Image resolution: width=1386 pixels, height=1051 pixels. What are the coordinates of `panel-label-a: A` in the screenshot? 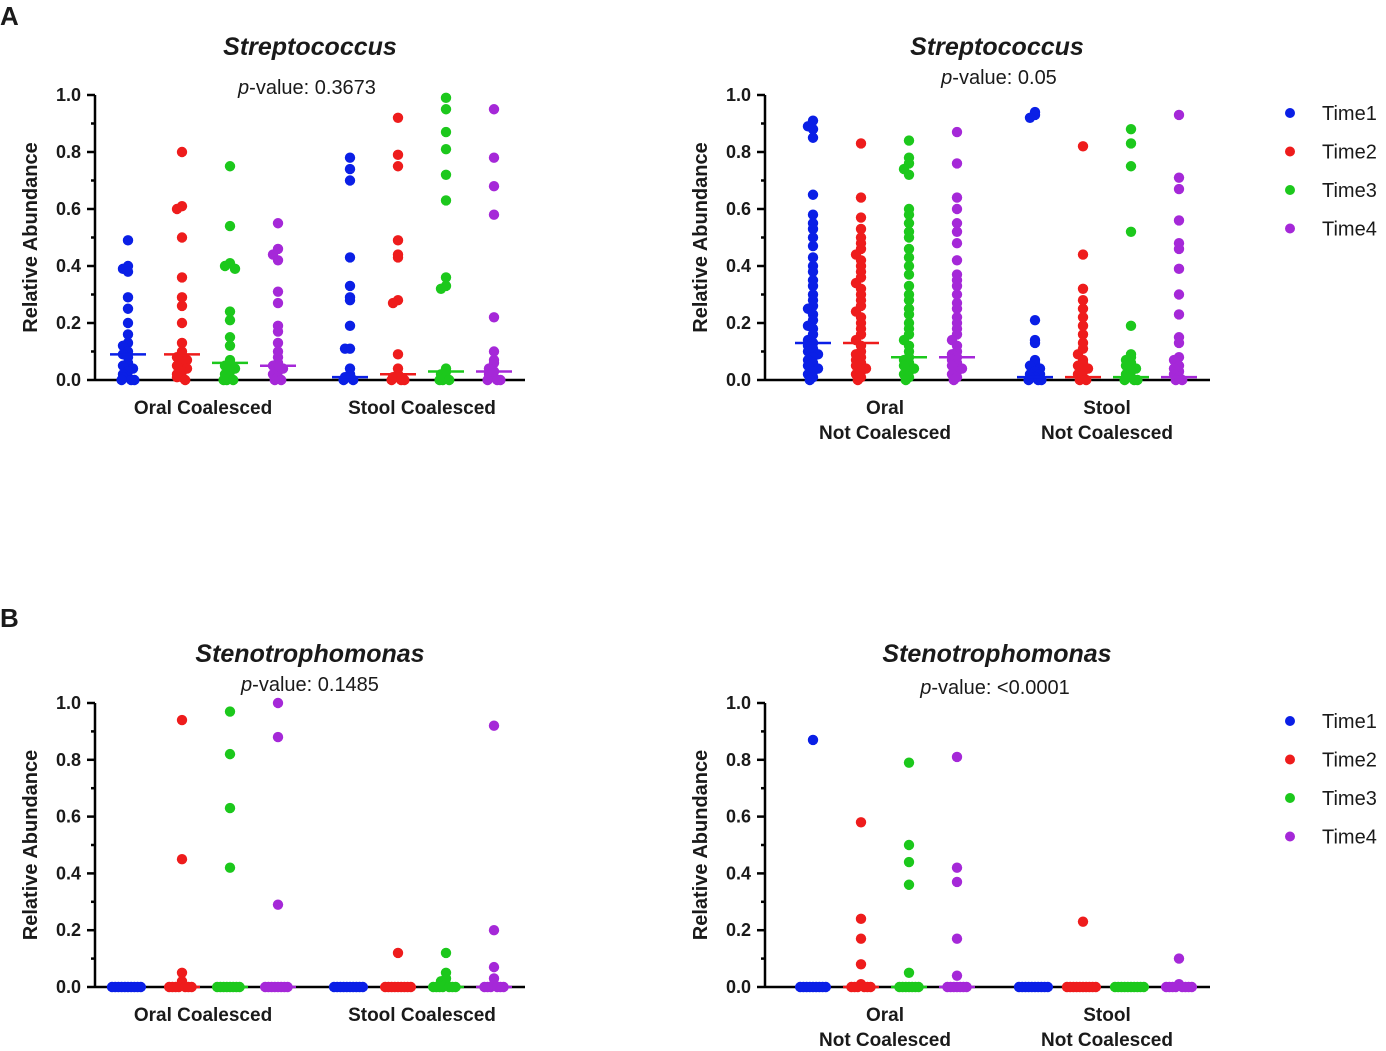 It's located at (9, 16).